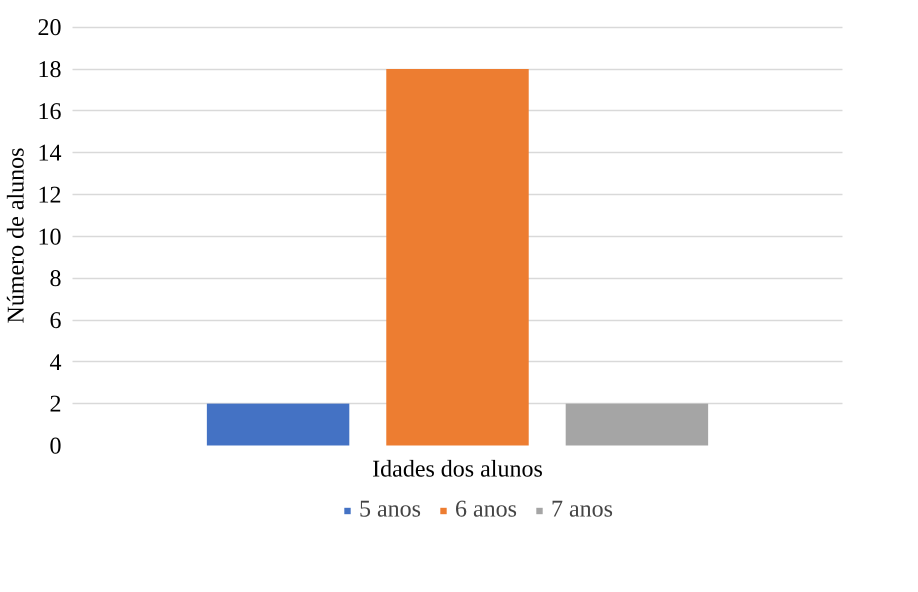 This screenshot has width=918, height=592. I want to click on legend-label: 5 anos, so click(390, 510).